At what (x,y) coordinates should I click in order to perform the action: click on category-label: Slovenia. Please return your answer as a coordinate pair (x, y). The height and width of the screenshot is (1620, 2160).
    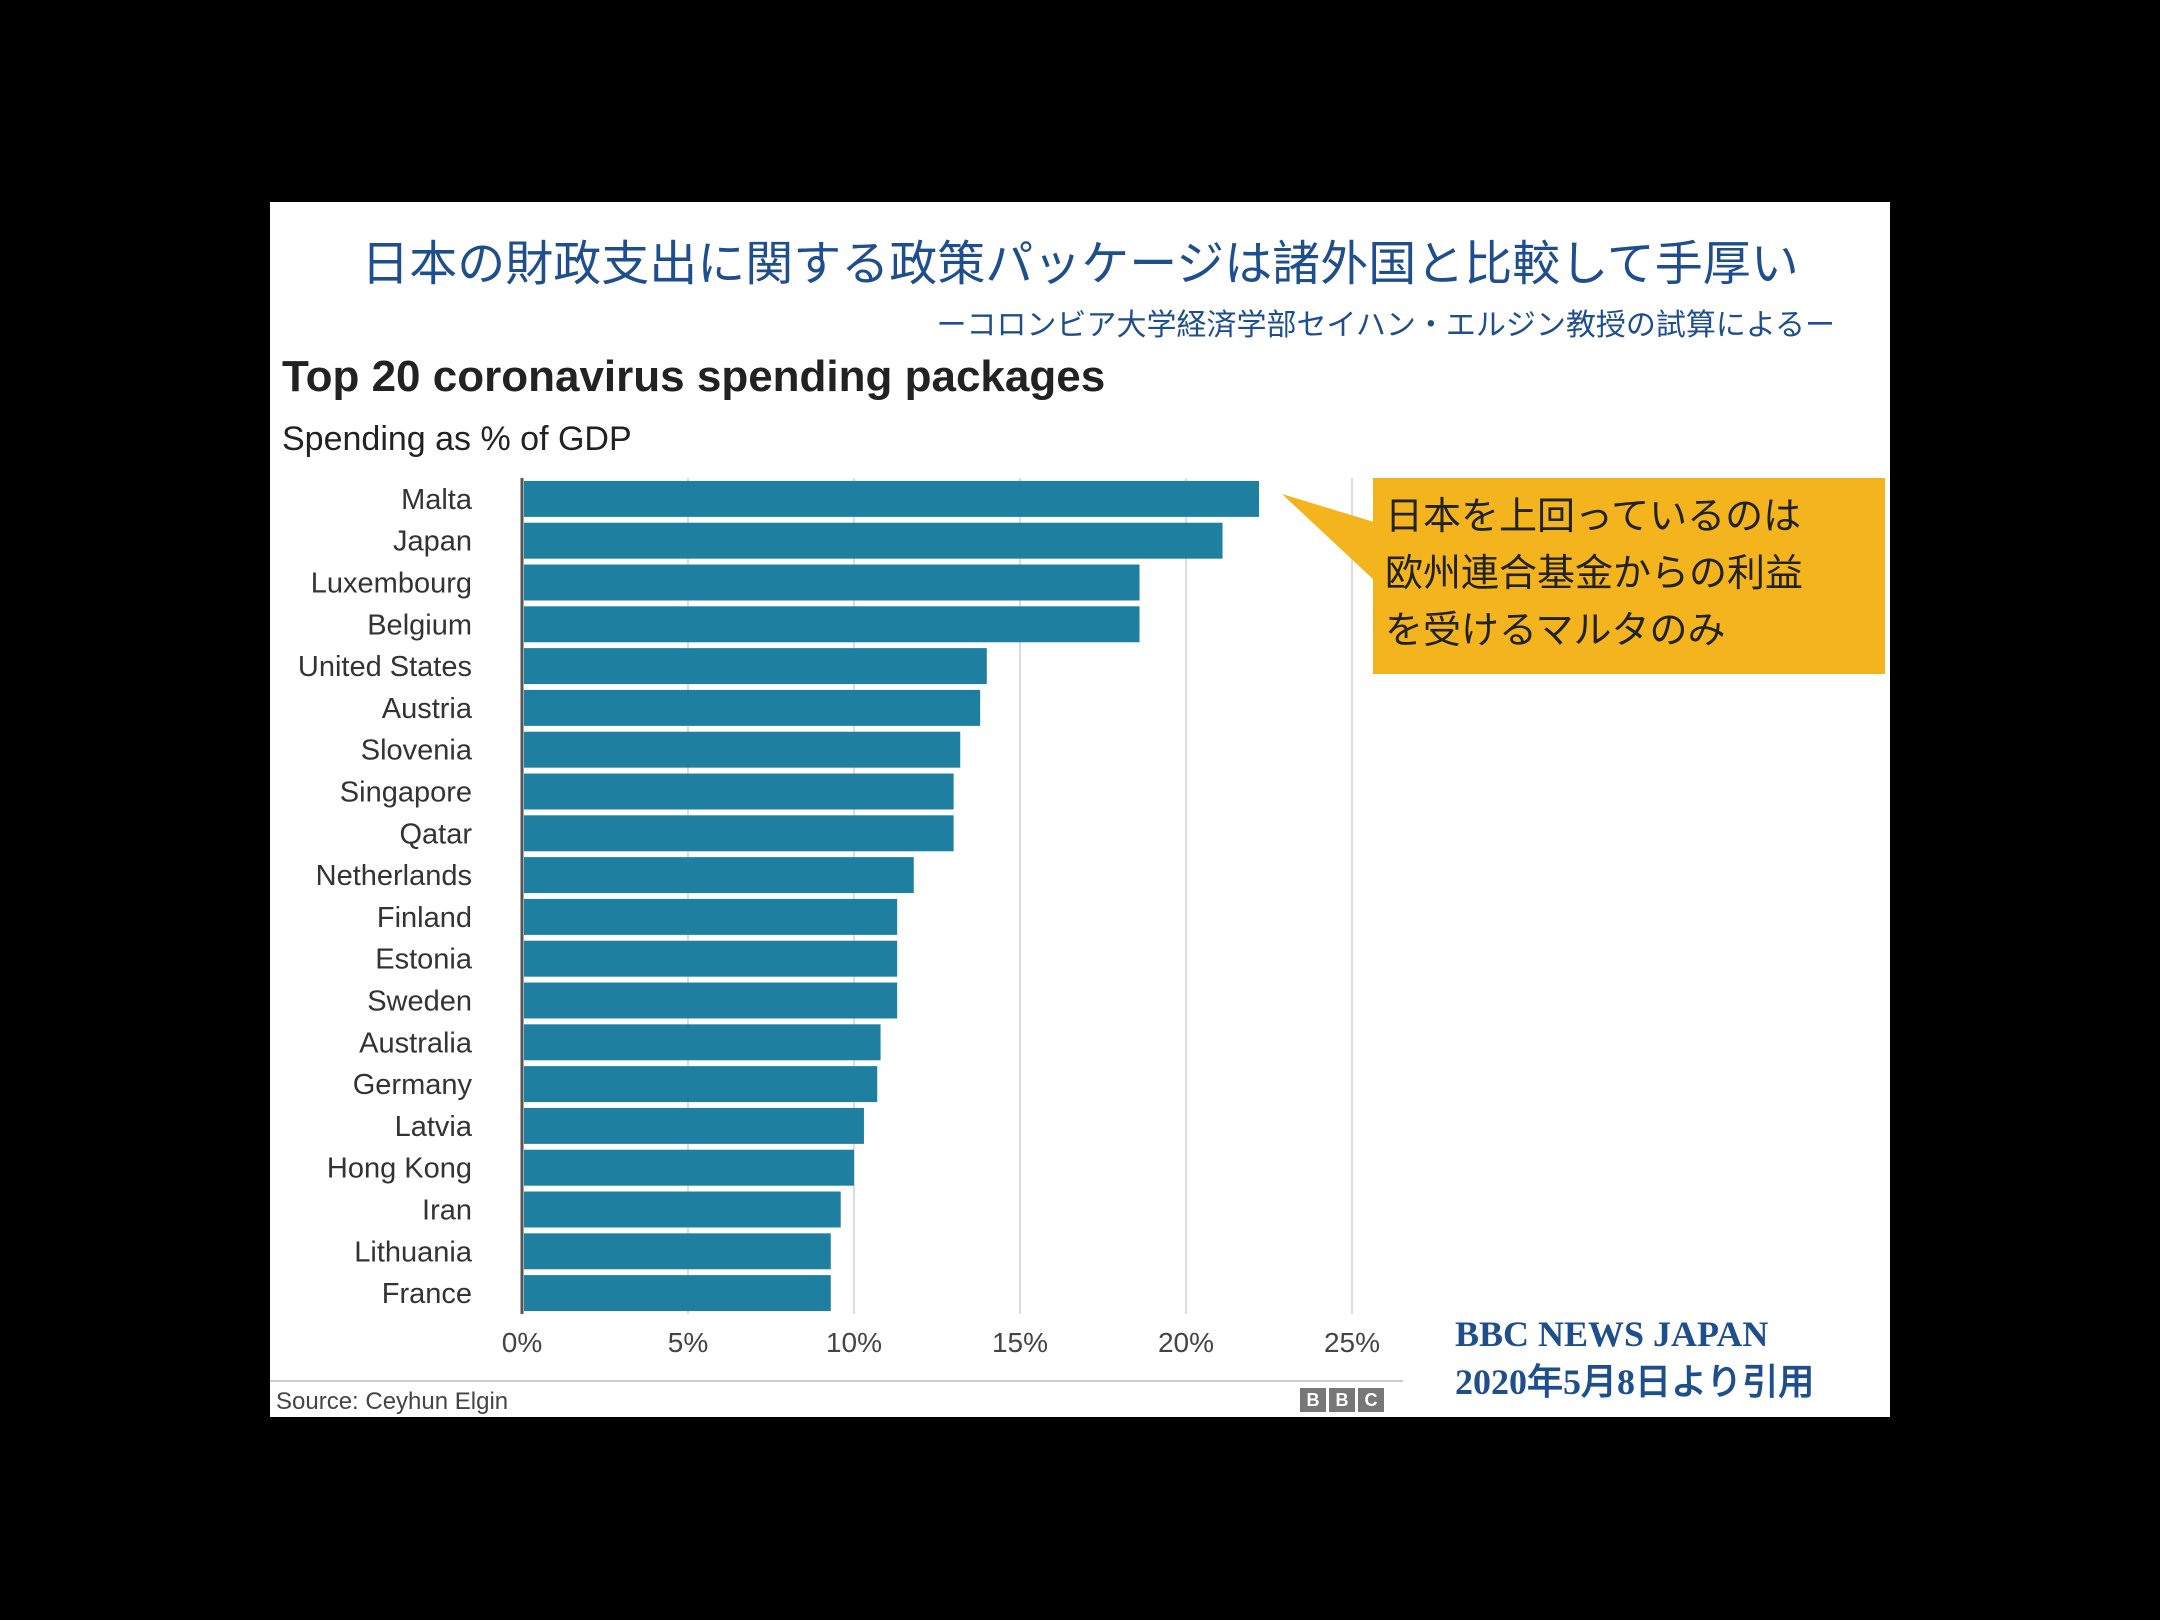
    Looking at the image, I should click on (417, 751).